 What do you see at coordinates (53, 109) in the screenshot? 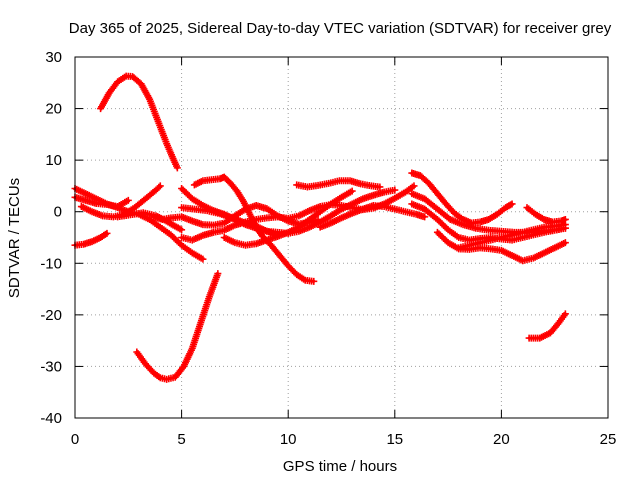
I see `y-tick-label: 20` at bounding box center [53, 109].